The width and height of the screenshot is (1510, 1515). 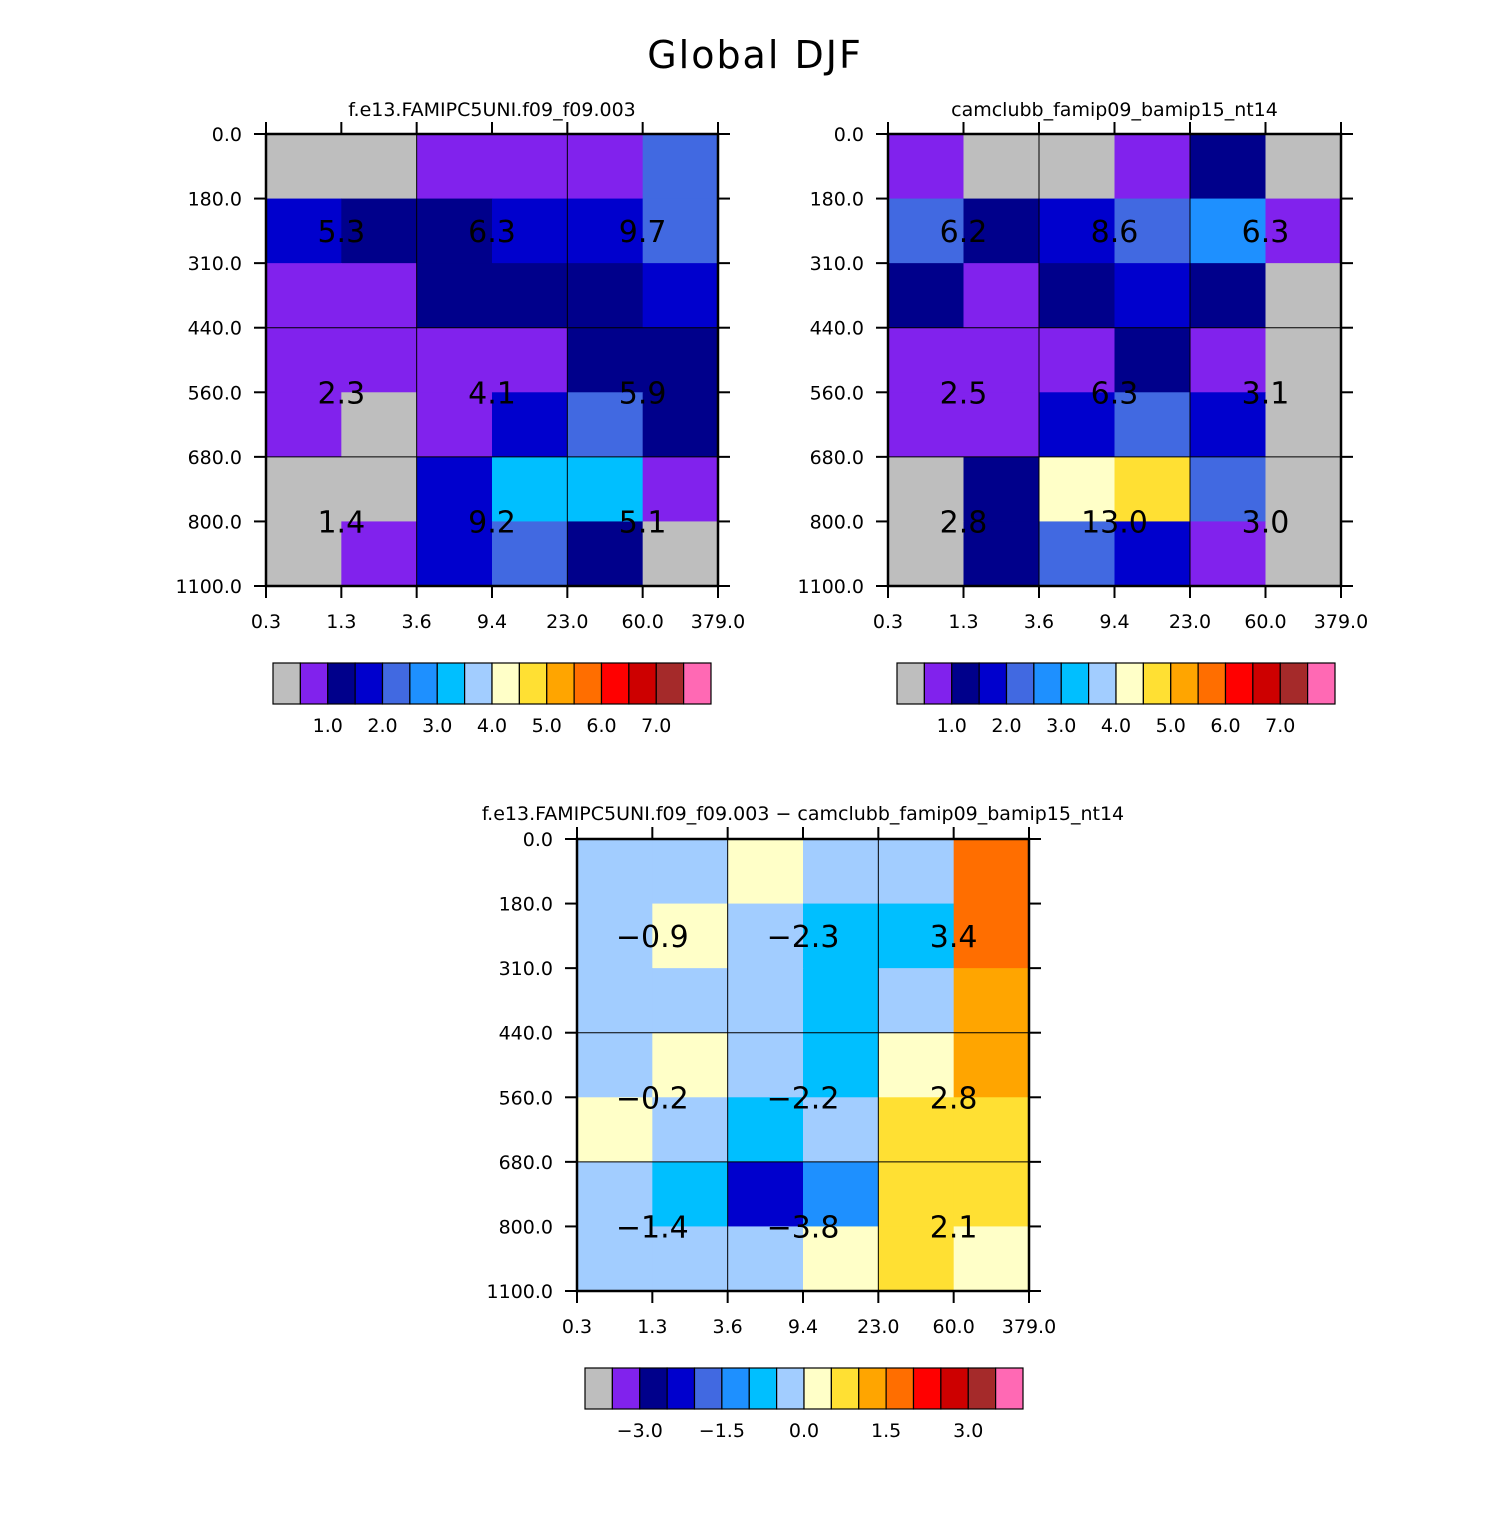 I want to click on panel-title: f.e13.FAMIPC5UNI.f09_f09.003, so click(x=492, y=110).